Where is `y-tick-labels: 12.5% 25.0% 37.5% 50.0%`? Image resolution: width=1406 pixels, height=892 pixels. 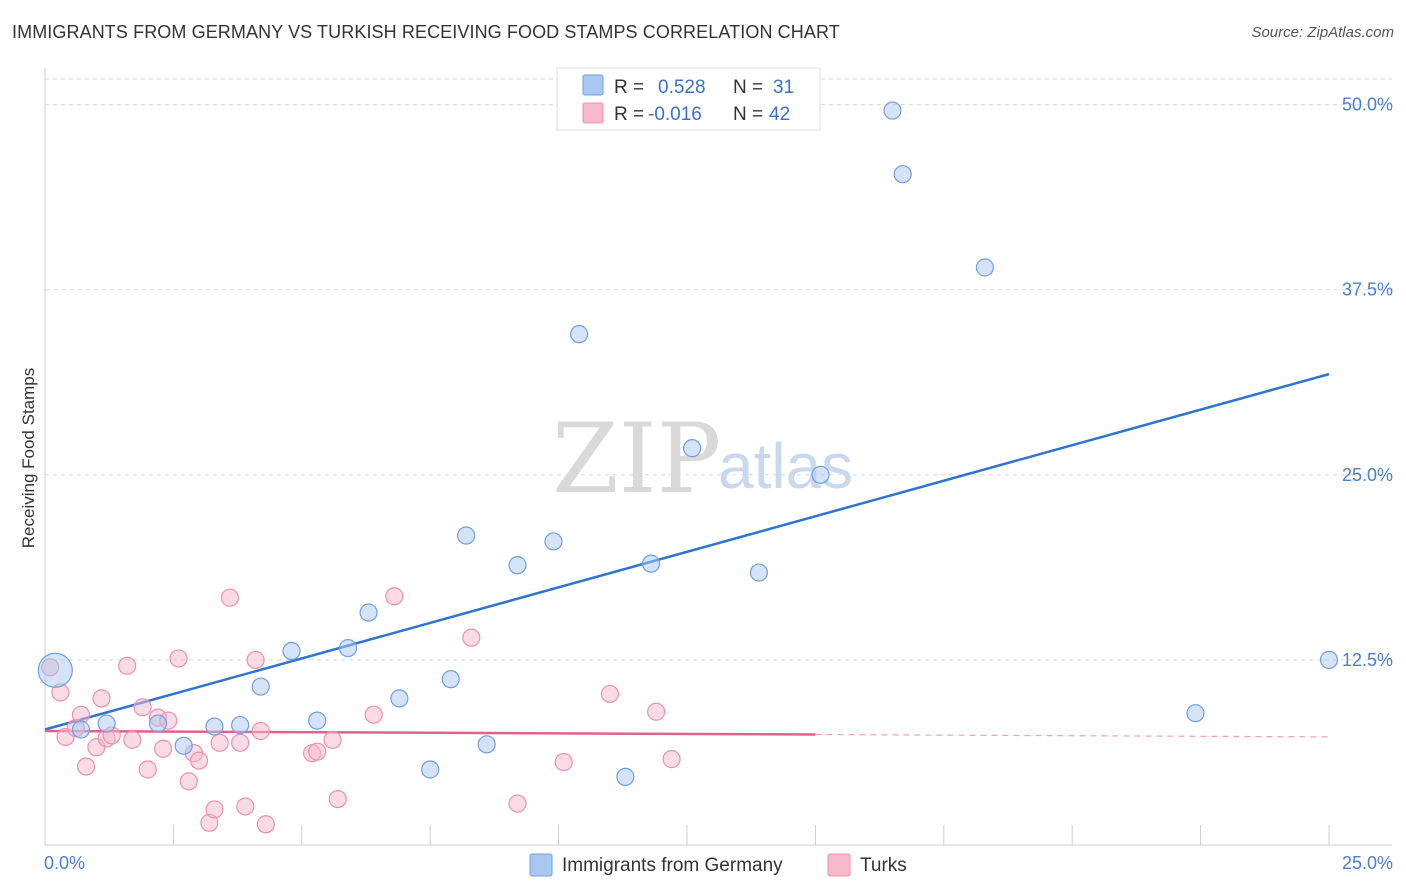 y-tick-labels: 12.5% 25.0% 37.5% 50.0% is located at coordinates (1367, 382).